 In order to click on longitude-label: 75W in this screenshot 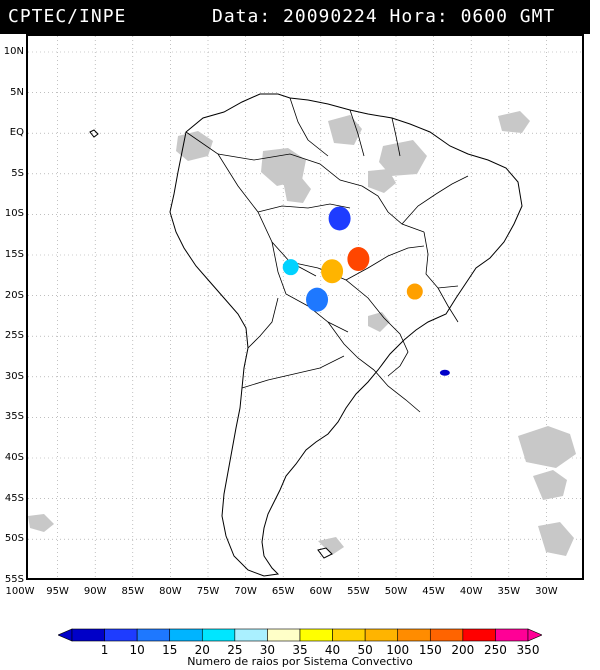, I will do `click(208, 591)`.